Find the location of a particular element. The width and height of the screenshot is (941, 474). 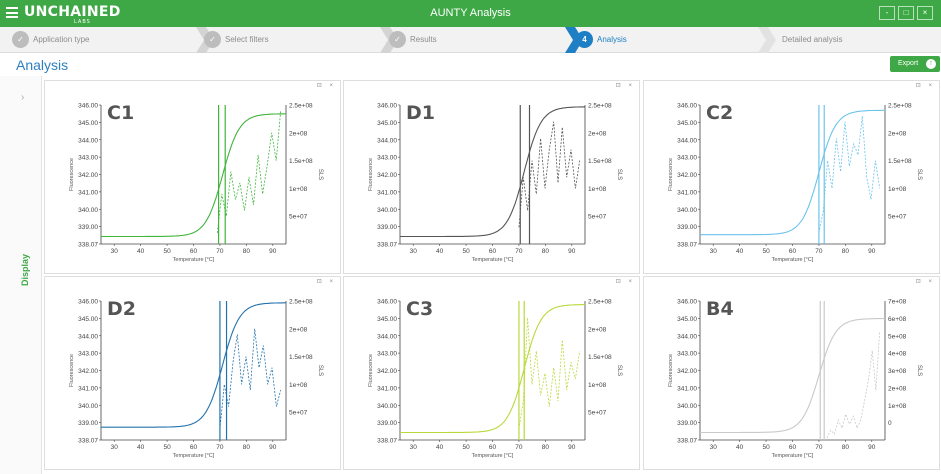

expand-arrow-icon: › is located at coordinates (23, 97).